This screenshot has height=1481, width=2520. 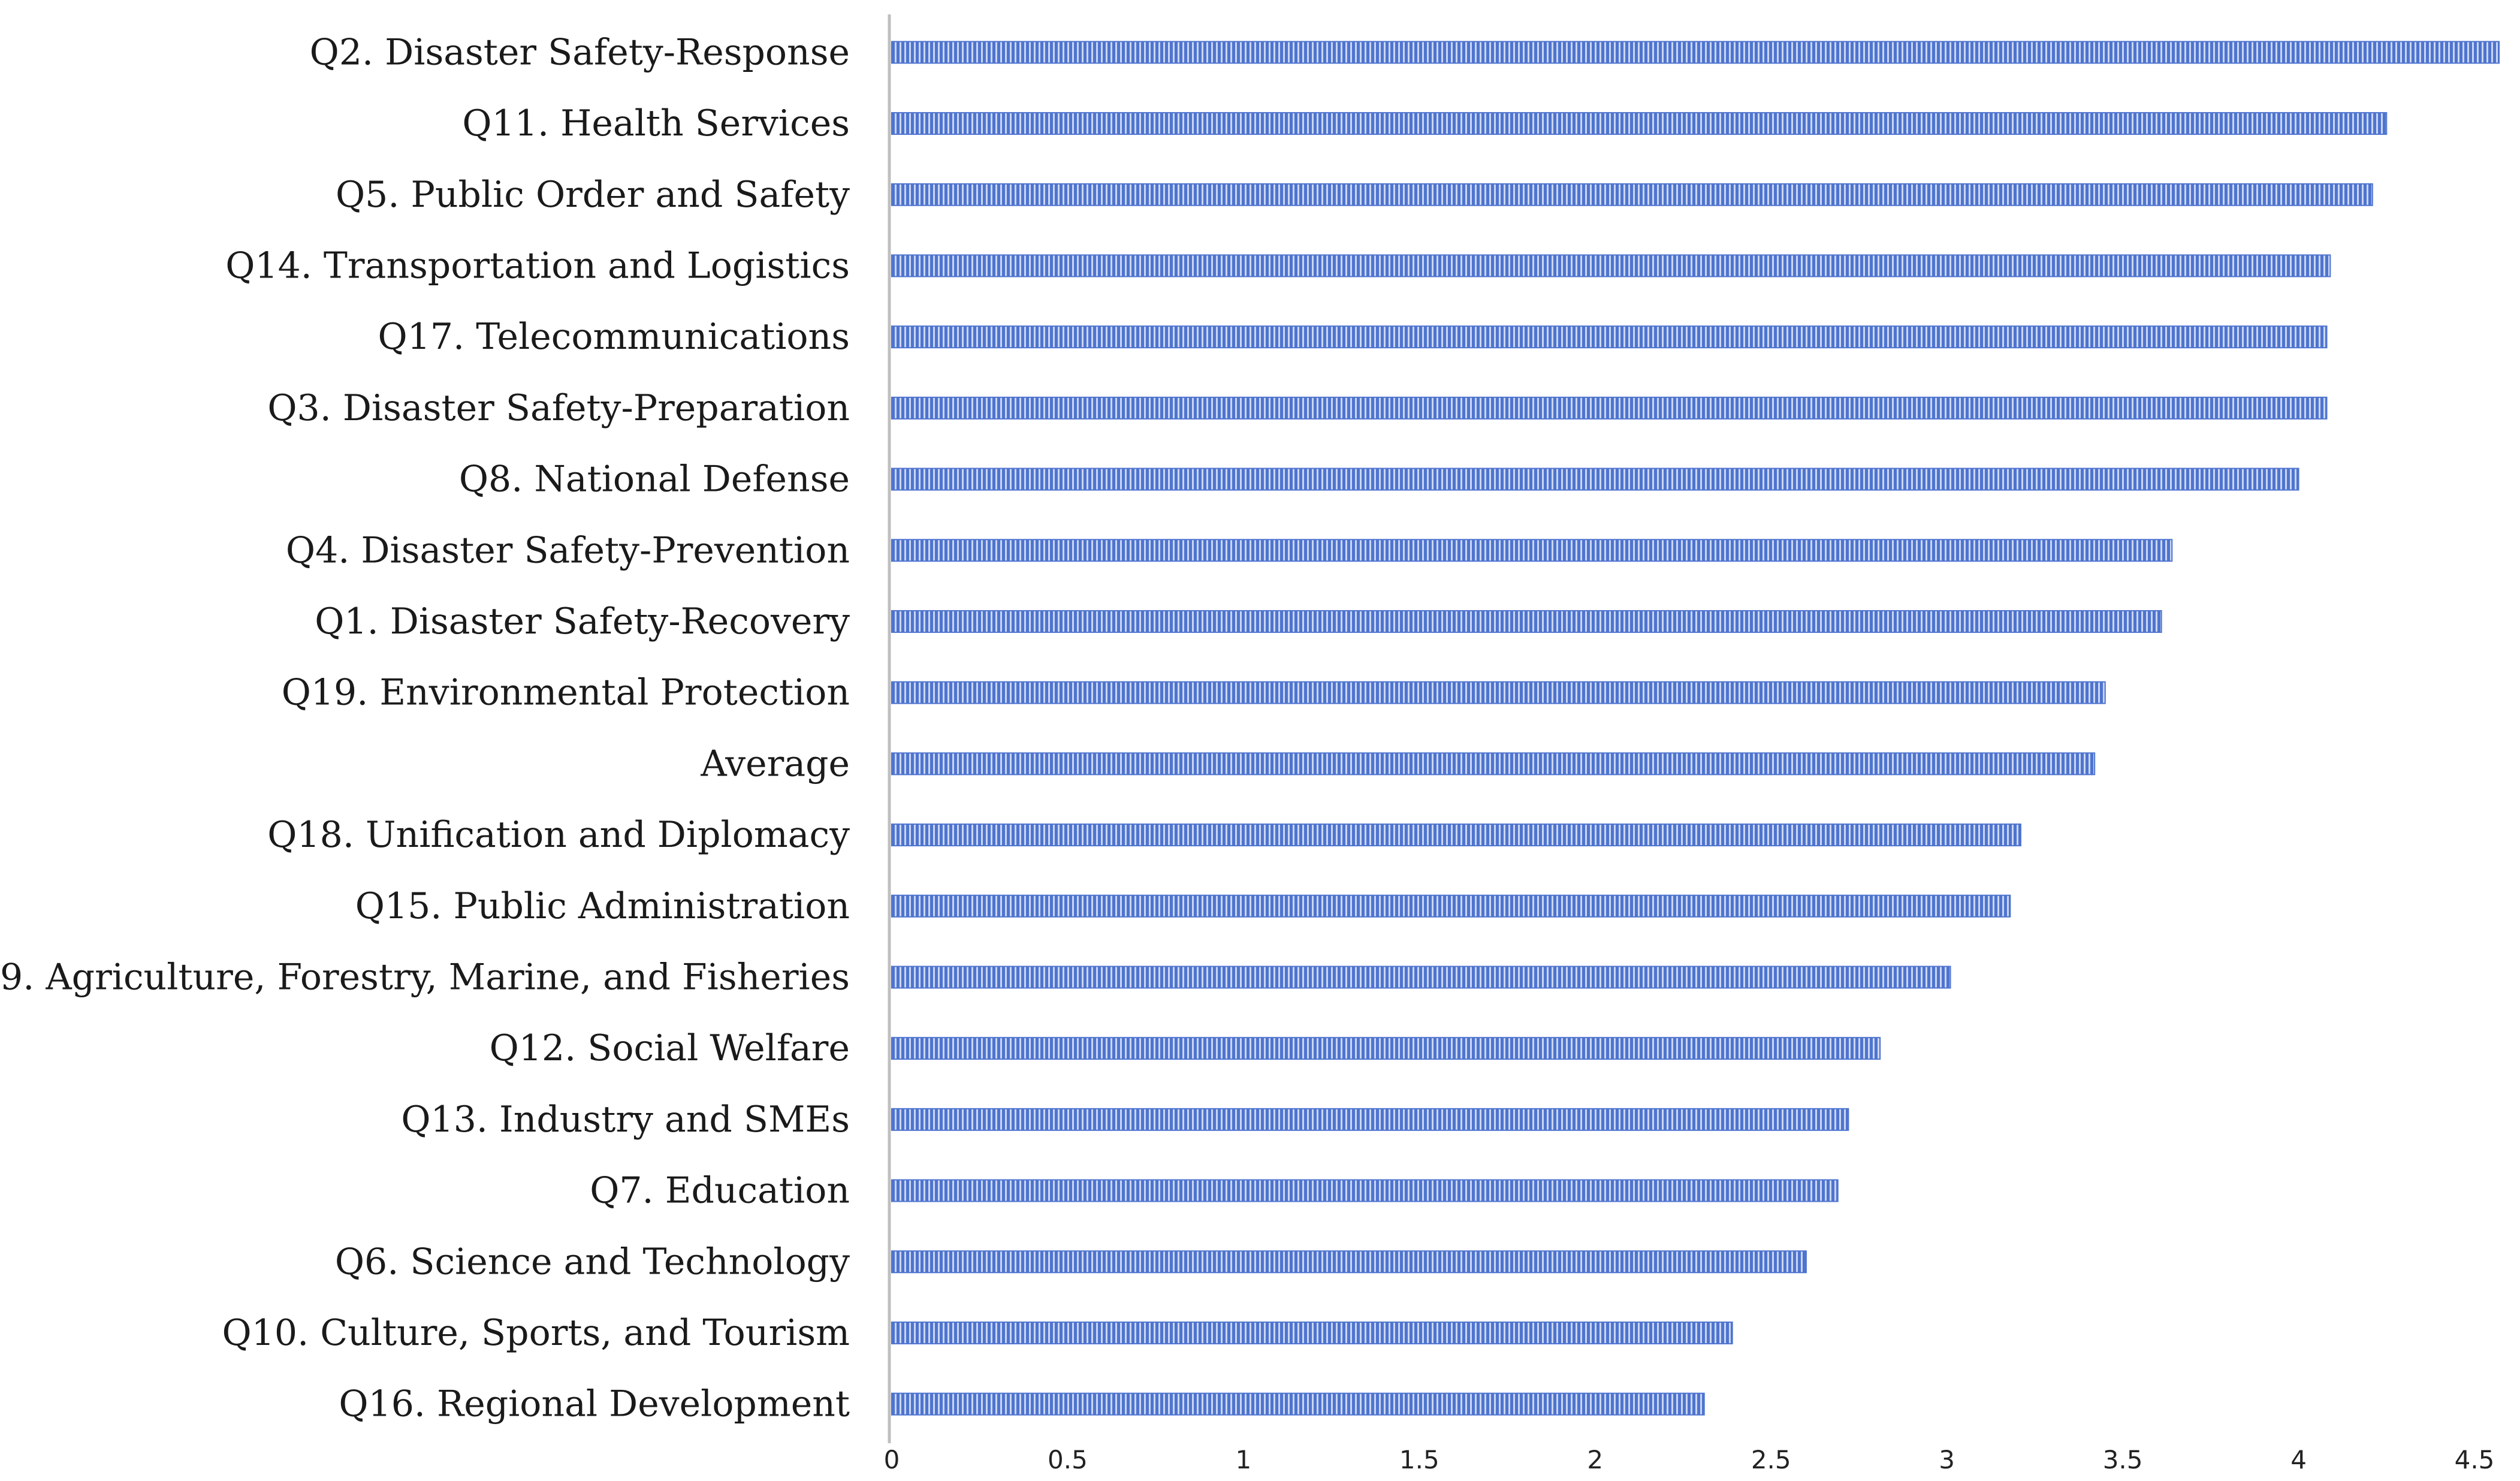 What do you see at coordinates (1947, 1459) in the screenshot?
I see `x-tick-label: 3` at bounding box center [1947, 1459].